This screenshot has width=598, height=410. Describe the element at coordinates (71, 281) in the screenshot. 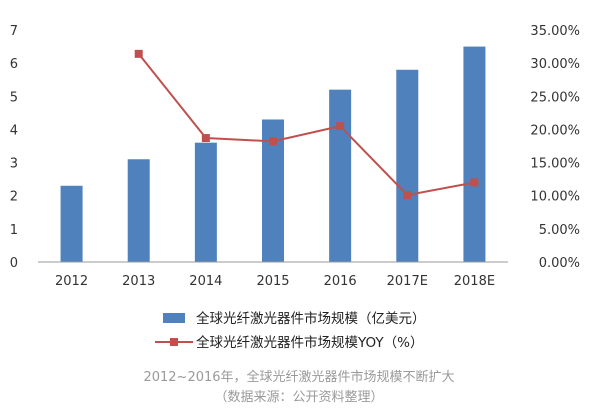

I see `x-tick-label: 2012` at that location.